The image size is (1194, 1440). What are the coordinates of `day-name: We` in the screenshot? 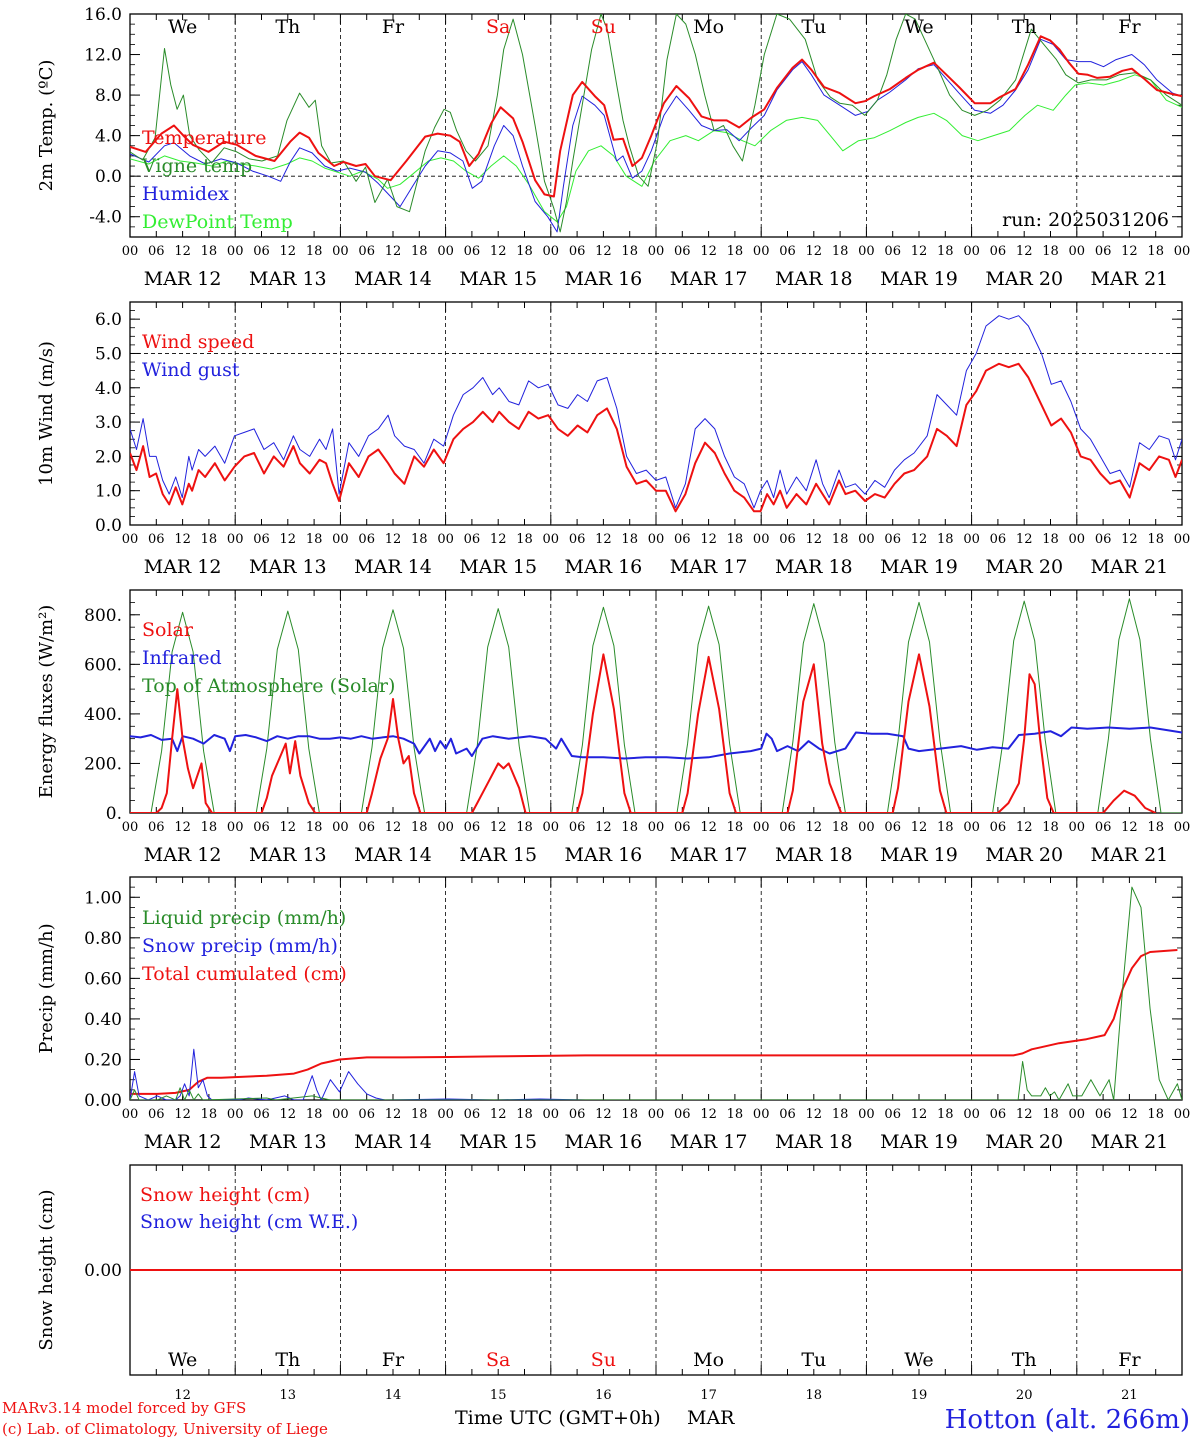 It's located at (182, 27).